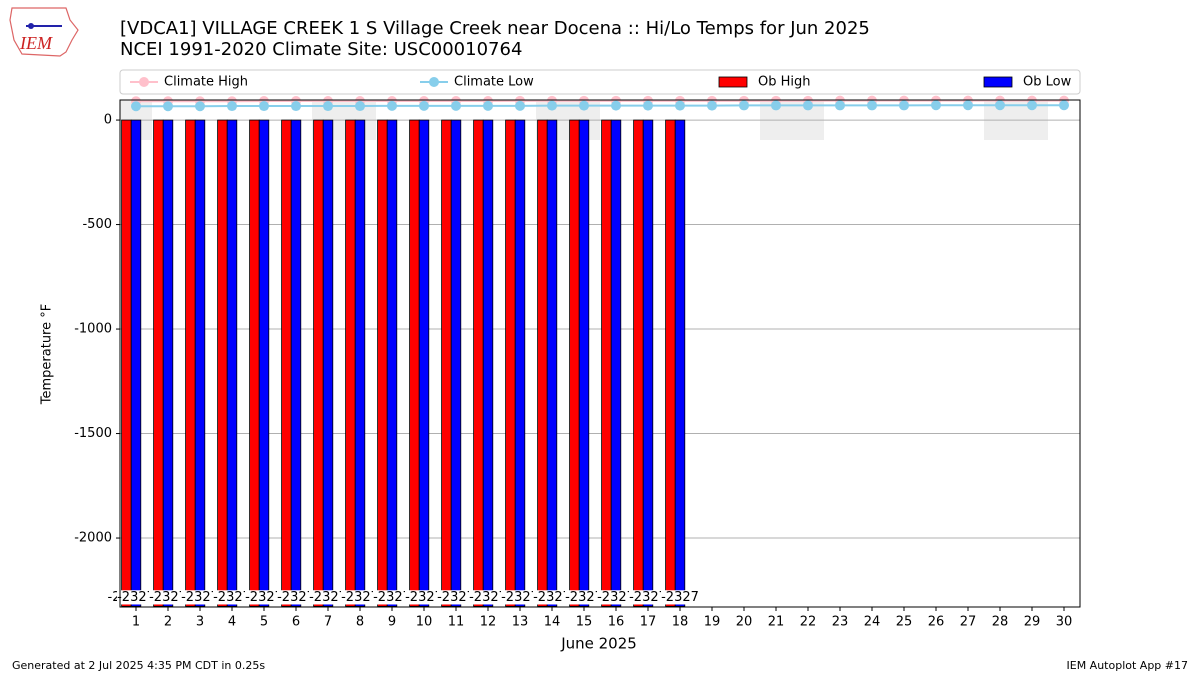 The height and width of the screenshot is (675, 1200). I want to click on x-tick-label: 29, so click(1032, 622).